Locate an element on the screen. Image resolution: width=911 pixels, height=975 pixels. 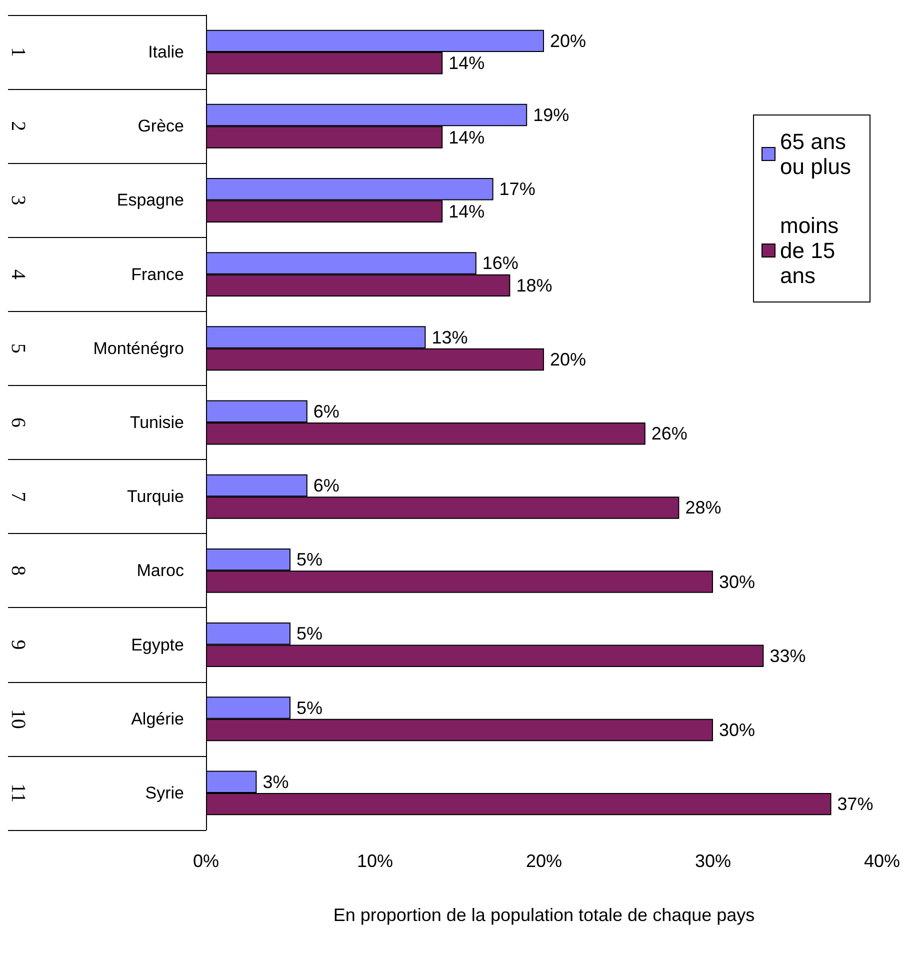
y2-tick-label: 6 is located at coordinates (18, 423).